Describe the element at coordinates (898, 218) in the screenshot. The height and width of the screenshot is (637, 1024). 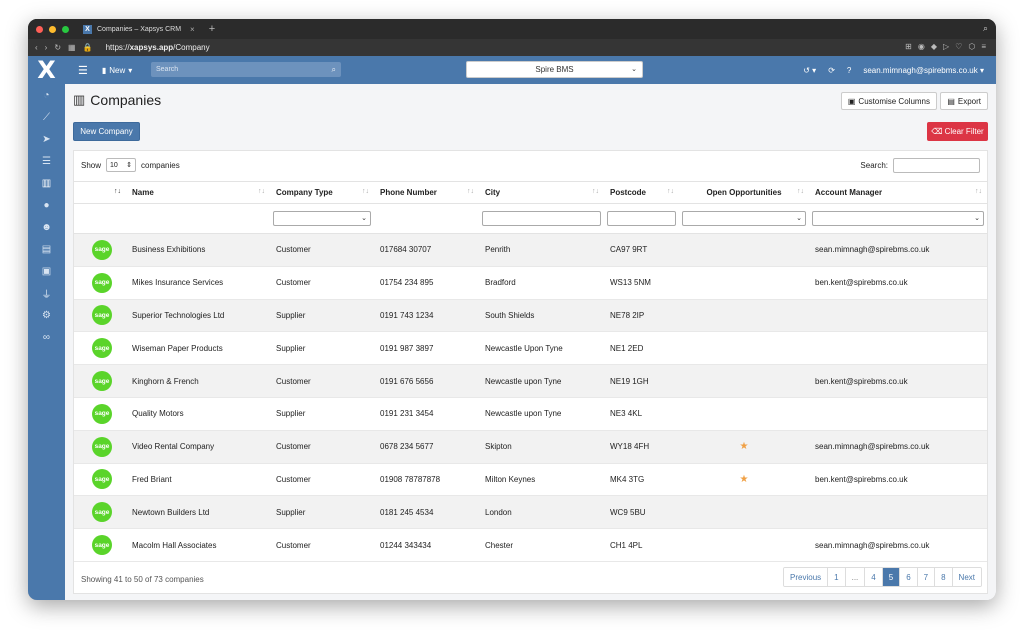
I see `account-manager-filter-select: ⌄` at that location.